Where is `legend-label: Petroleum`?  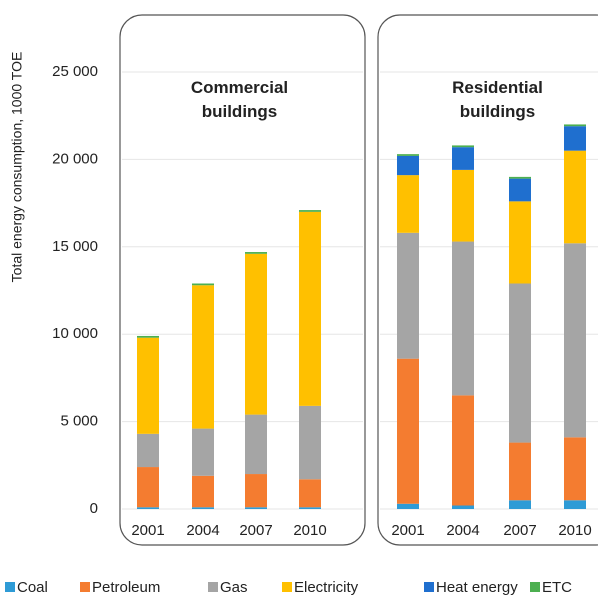 legend-label: Petroleum is located at coordinates (126, 587).